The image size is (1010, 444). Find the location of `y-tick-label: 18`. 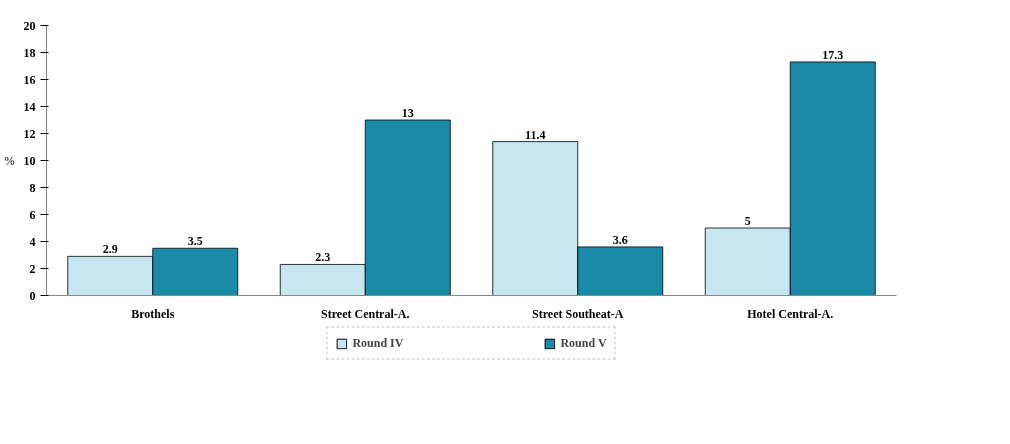

y-tick-label: 18 is located at coordinates (29, 52).